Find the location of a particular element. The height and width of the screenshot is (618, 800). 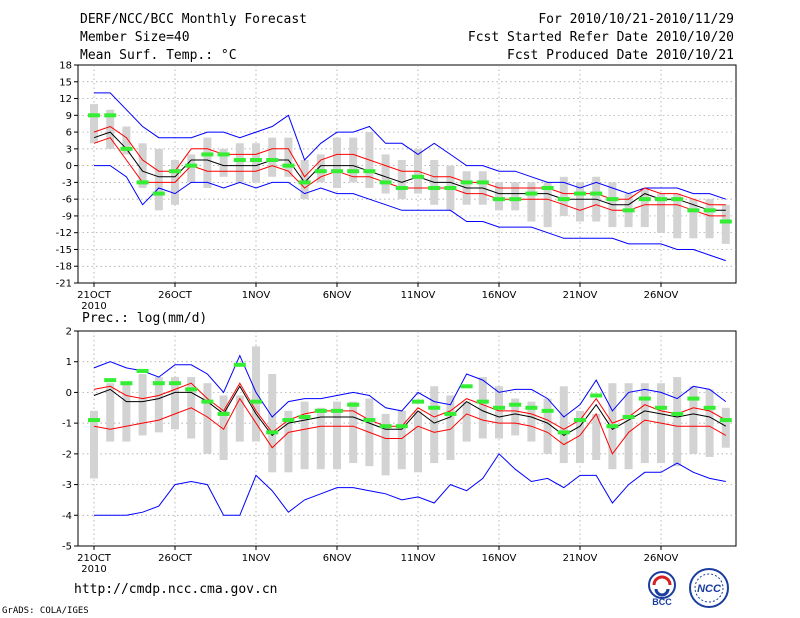

precip-variable-label: Prec.: log(mm/d) is located at coordinates (145, 318).